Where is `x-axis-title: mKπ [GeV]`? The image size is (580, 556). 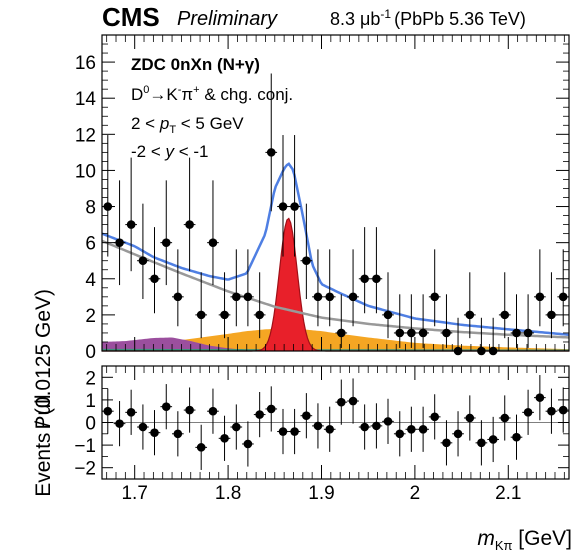
x-axis-title: mKπ [GeV] is located at coordinates (524, 540).